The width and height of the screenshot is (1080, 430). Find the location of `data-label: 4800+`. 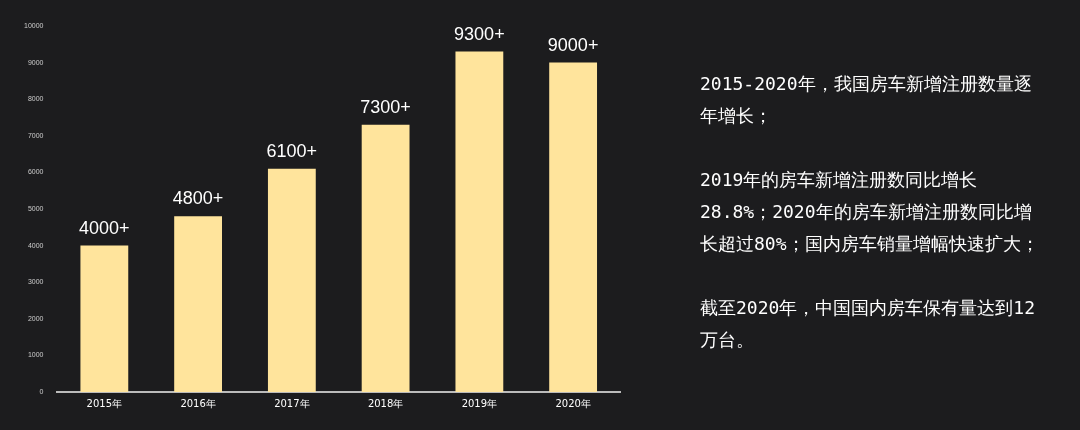

data-label: 4800+ is located at coordinates (198, 198).